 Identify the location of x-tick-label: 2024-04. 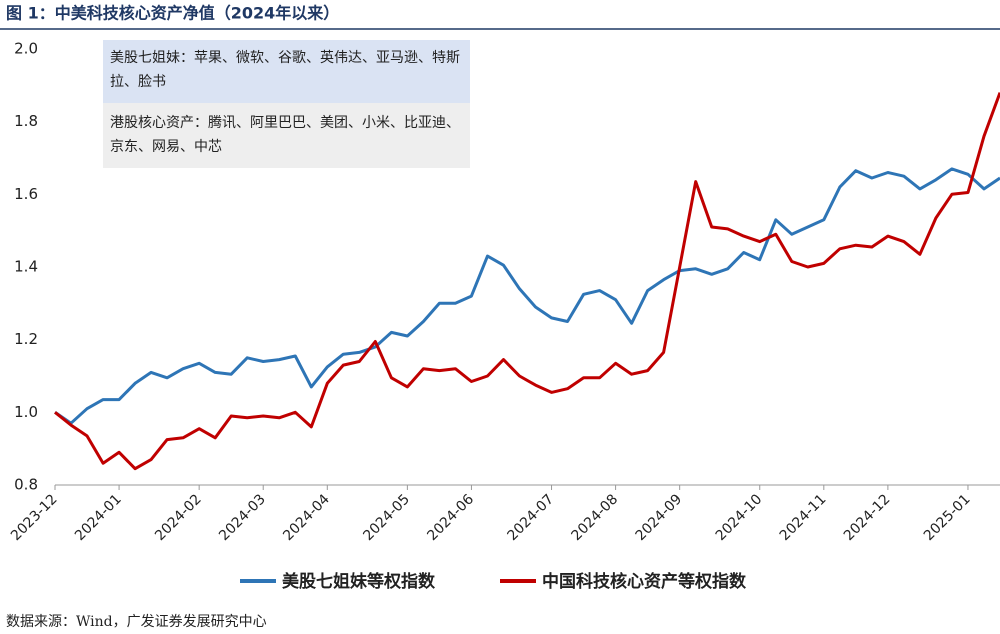
(306, 517).